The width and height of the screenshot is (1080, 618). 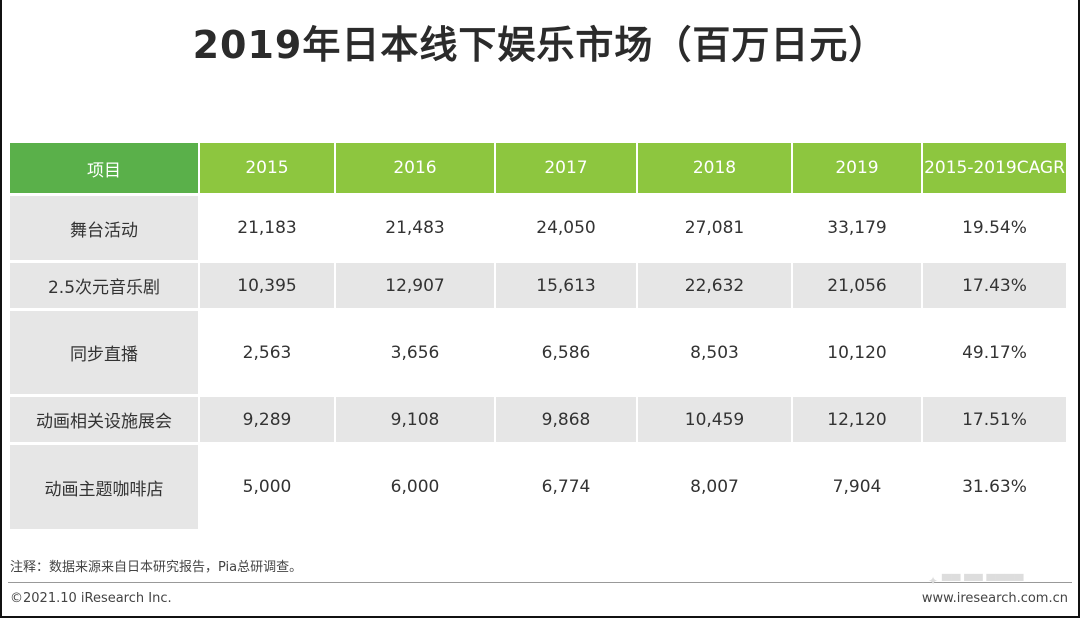 What do you see at coordinates (91, 598) in the screenshot?
I see `copyright: ©2021.10 iResearch Inc.` at bounding box center [91, 598].